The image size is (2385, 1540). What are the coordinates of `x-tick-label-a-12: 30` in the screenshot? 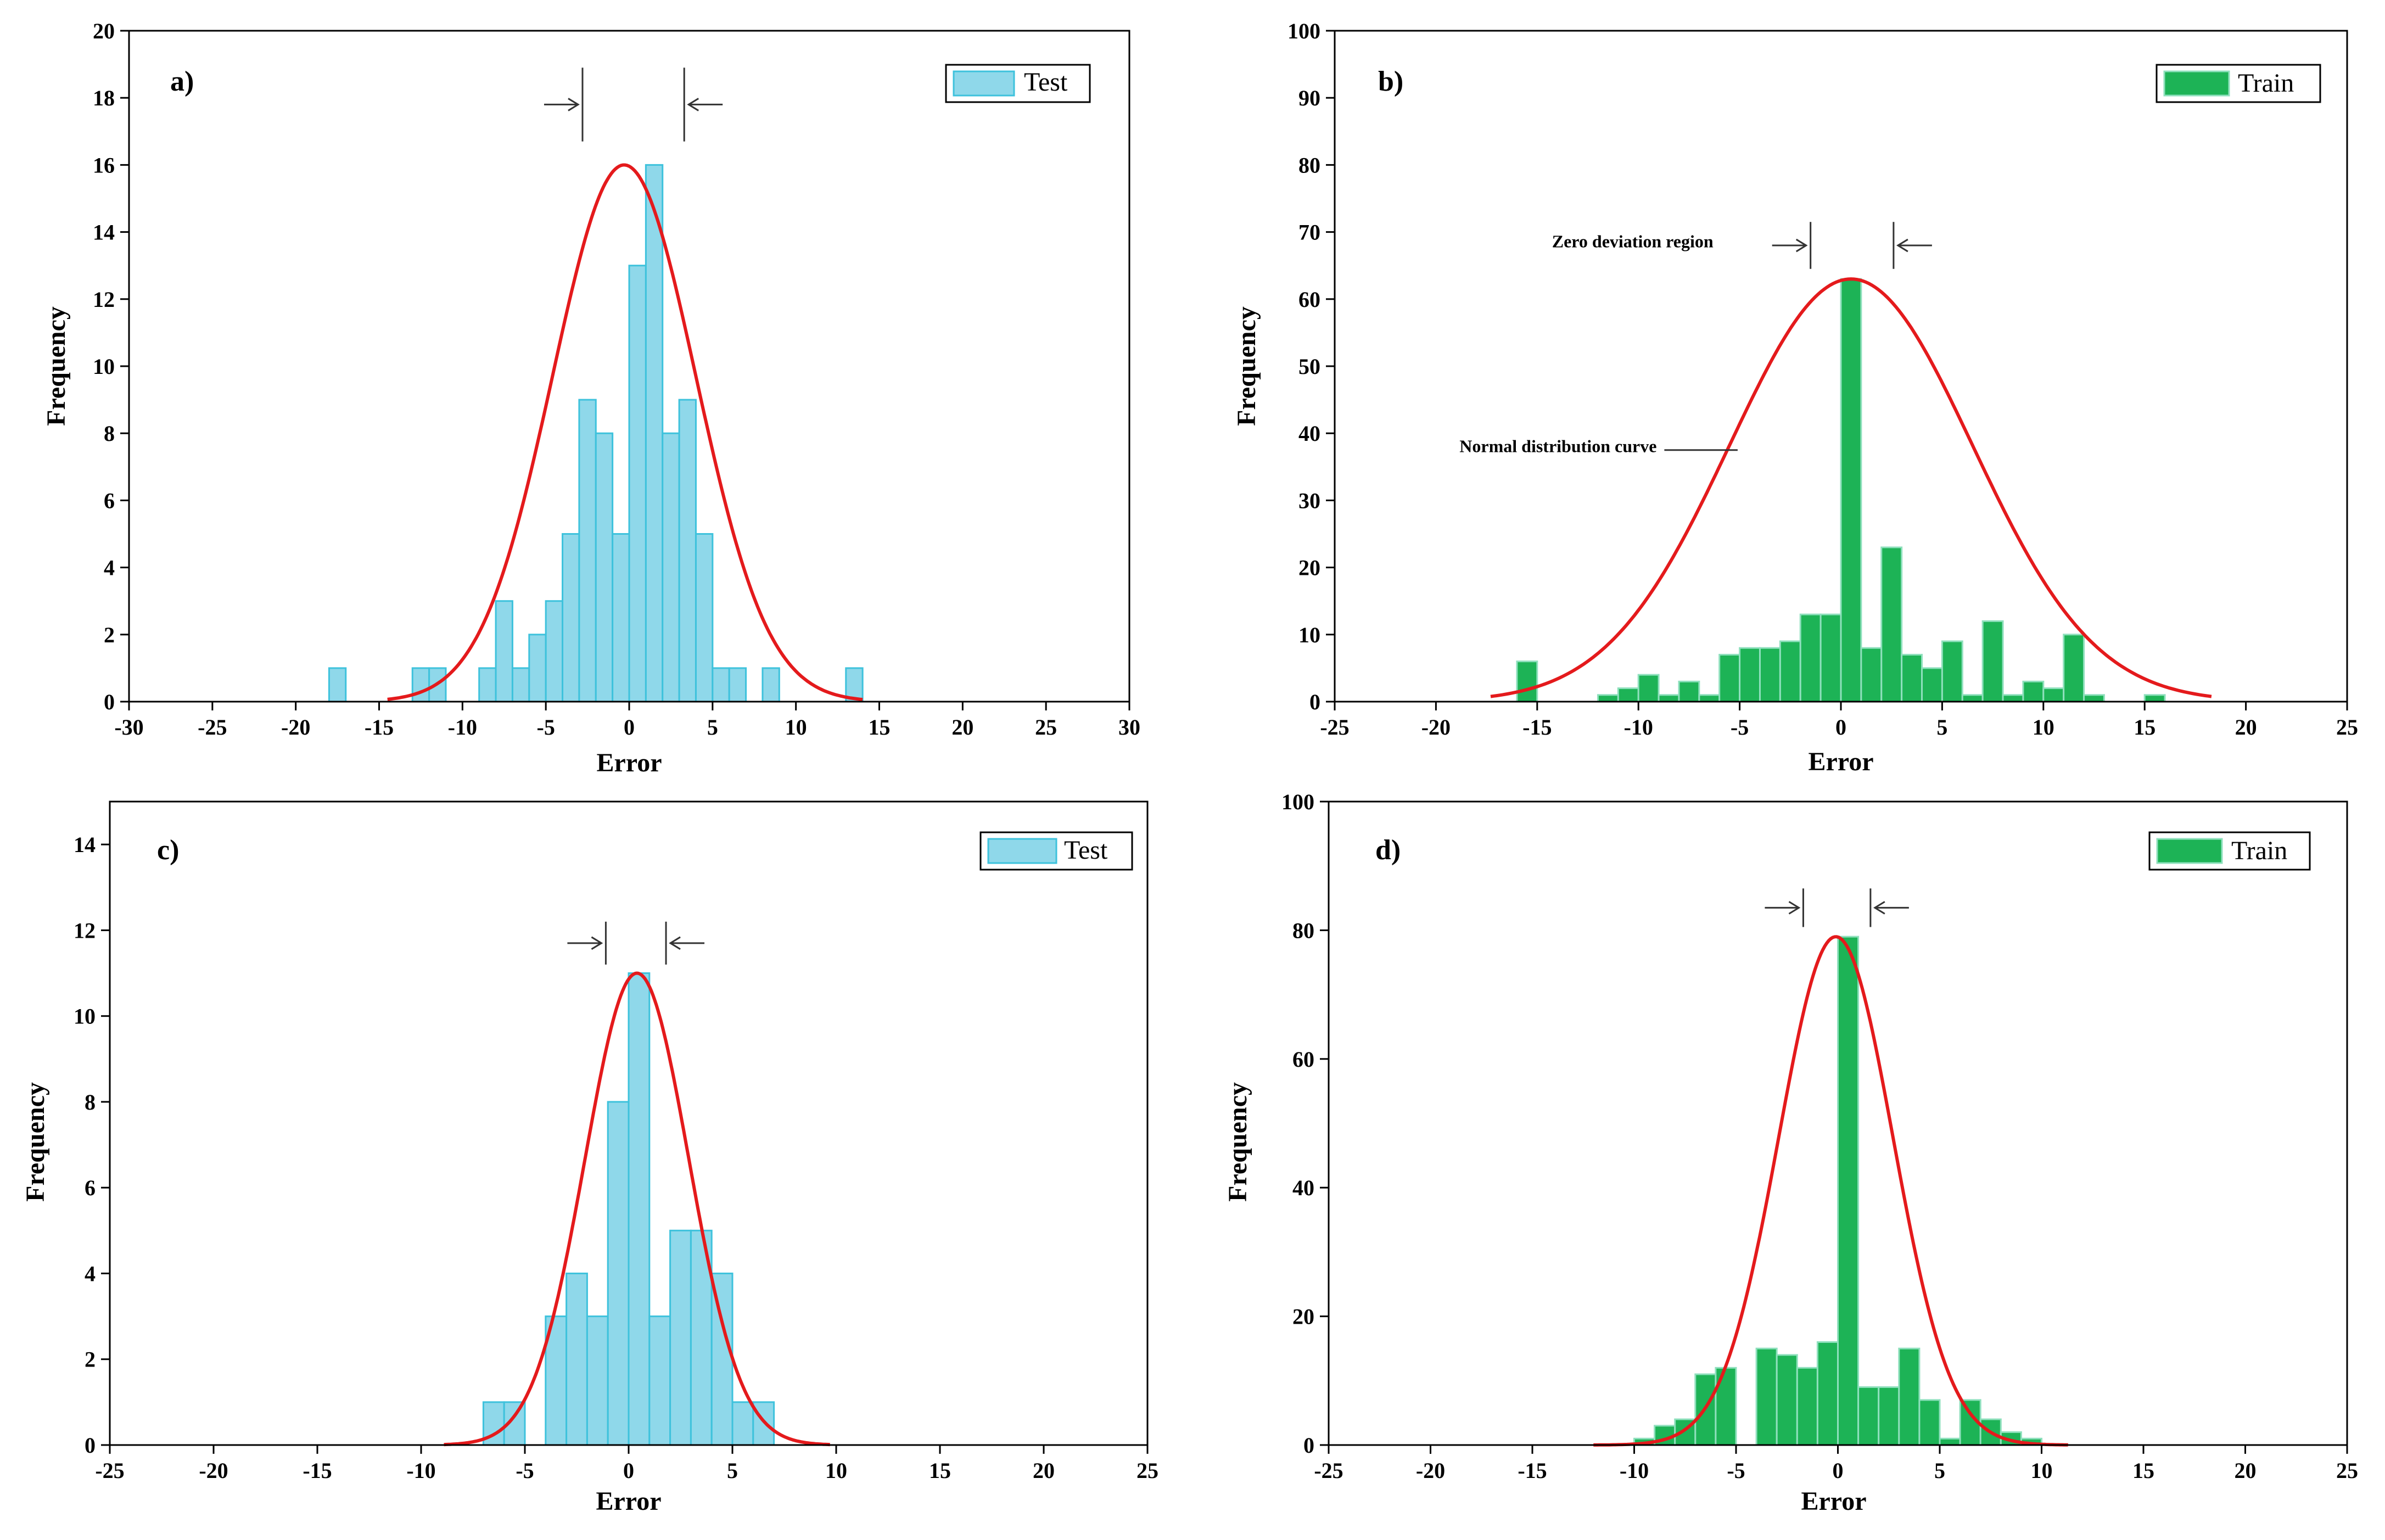 It's located at (1129, 728).